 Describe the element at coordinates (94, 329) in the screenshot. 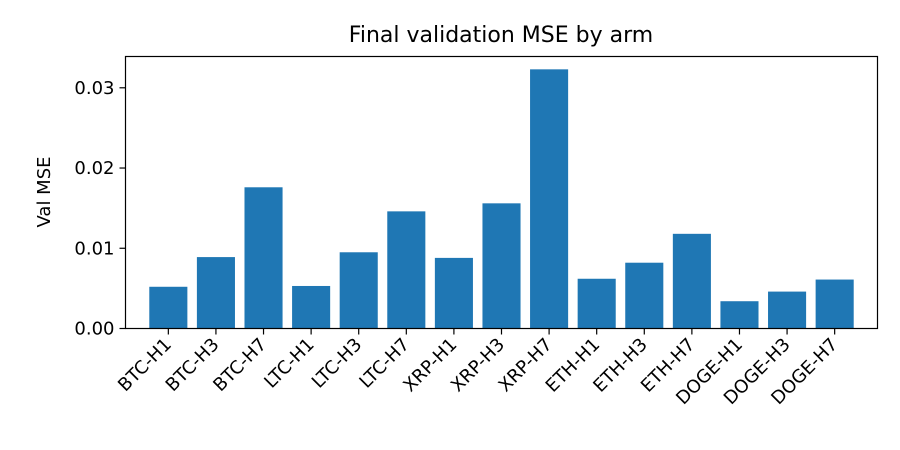

I see `y-tick-label: 0.00` at that location.